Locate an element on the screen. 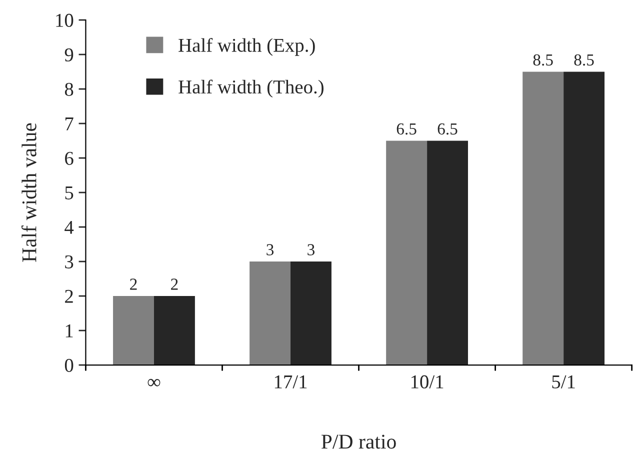 Image resolution: width=635 pixels, height=465 pixels. x-tick-label: 17/1 is located at coordinates (290, 381).